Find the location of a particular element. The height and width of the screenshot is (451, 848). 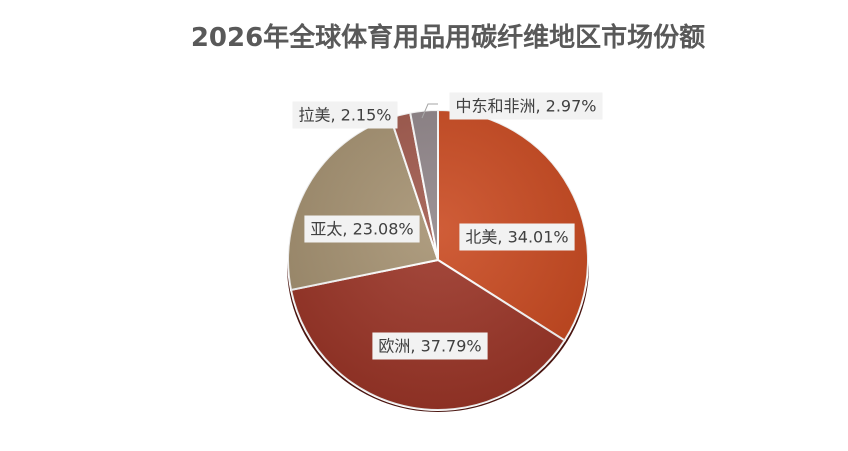

chart-title: 2026年全球体育用品用碳纤维地区市场份额 is located at coordinates (448, 37).